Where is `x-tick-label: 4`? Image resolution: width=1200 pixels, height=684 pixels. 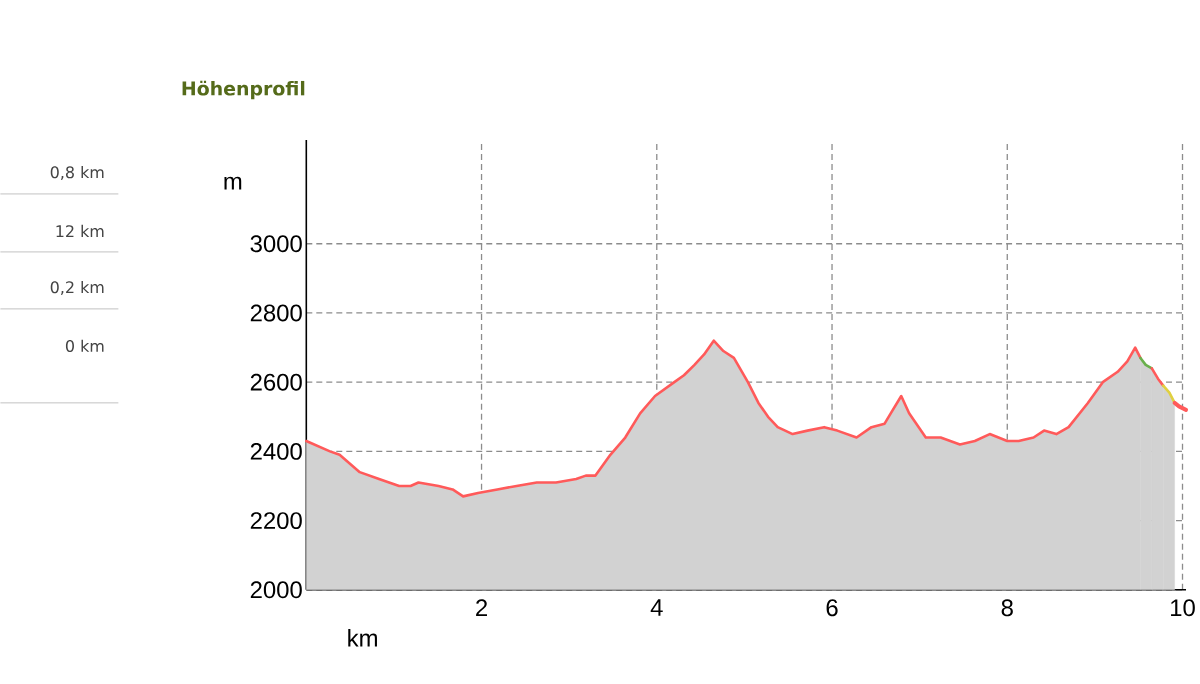 x-tick-label: 4 is located at coordinates (656, 607).